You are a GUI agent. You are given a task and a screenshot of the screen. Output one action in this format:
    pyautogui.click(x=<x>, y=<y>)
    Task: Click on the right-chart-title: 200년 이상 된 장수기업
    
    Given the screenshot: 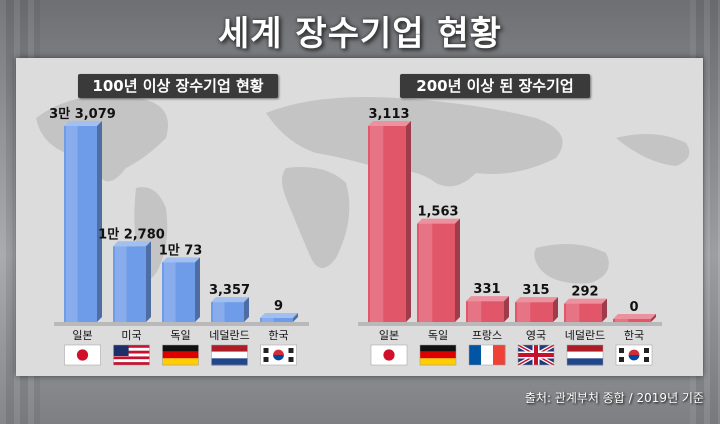 What is the action you would take?
    pyautogui.click(x=495, y=86)
    